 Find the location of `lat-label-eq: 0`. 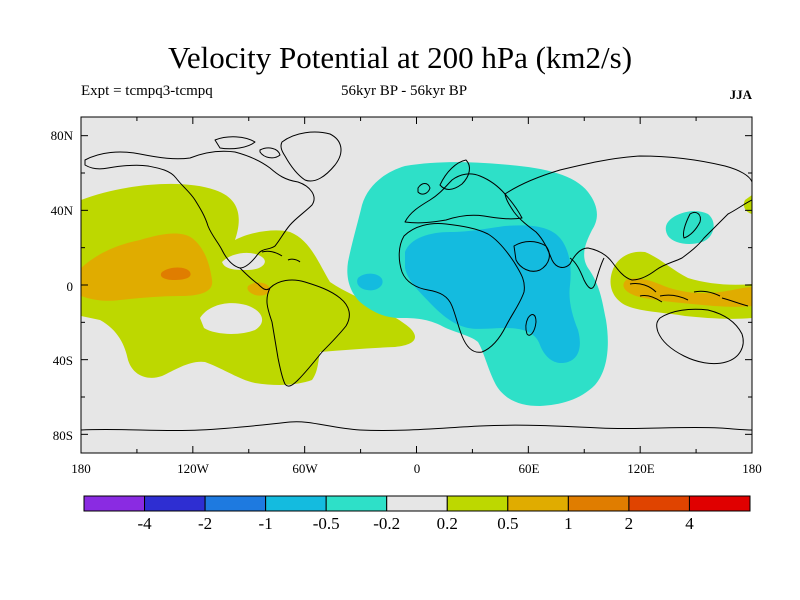

lat-label-eq: 0 is located at coordinates (70, 286).